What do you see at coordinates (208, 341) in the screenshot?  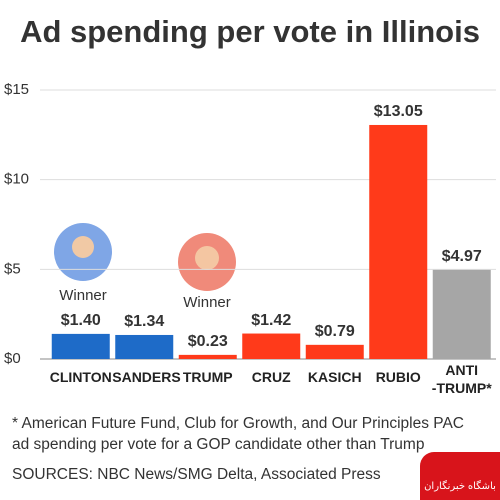 I see `value-label: $0.23` at bounding box center [208, 341].